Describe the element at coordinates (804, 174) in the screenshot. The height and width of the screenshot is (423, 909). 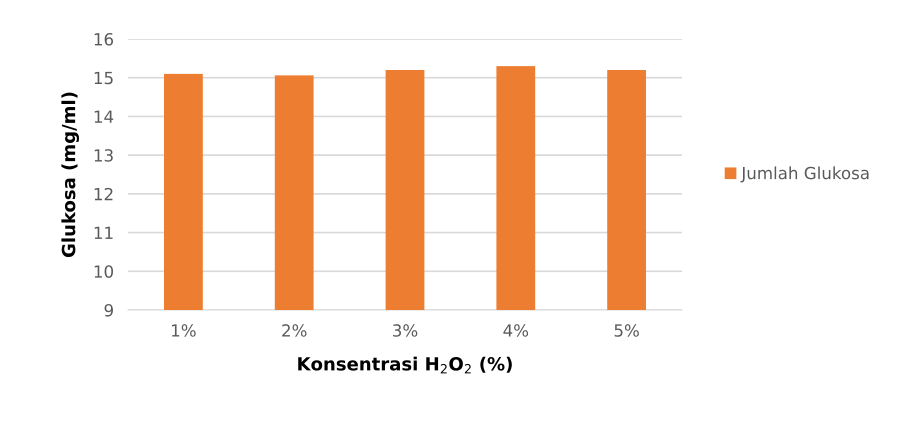
I see `legend-label: Jumlah Glukosa` at that location.